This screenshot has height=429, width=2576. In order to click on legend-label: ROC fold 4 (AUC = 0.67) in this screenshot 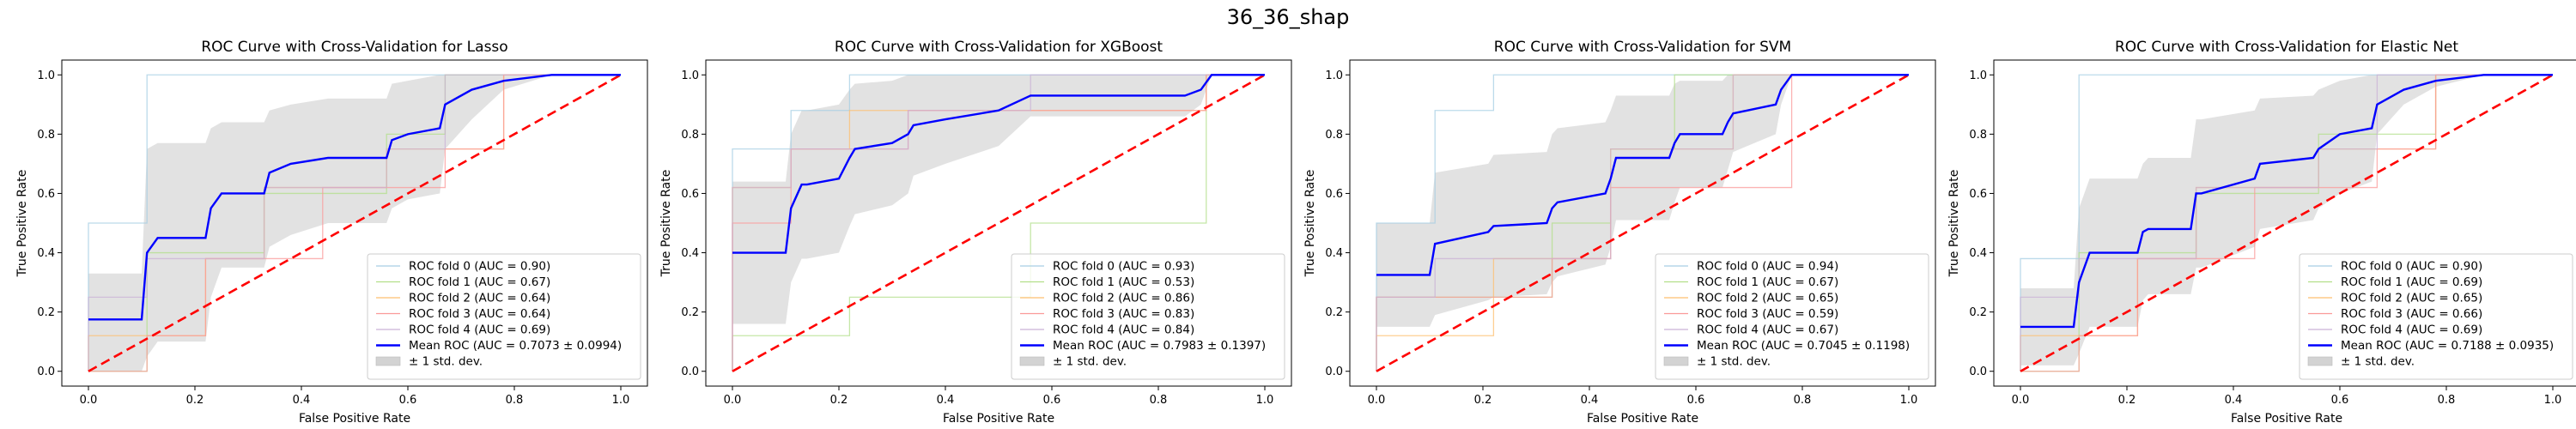, I will do `click(1768, 330)`.